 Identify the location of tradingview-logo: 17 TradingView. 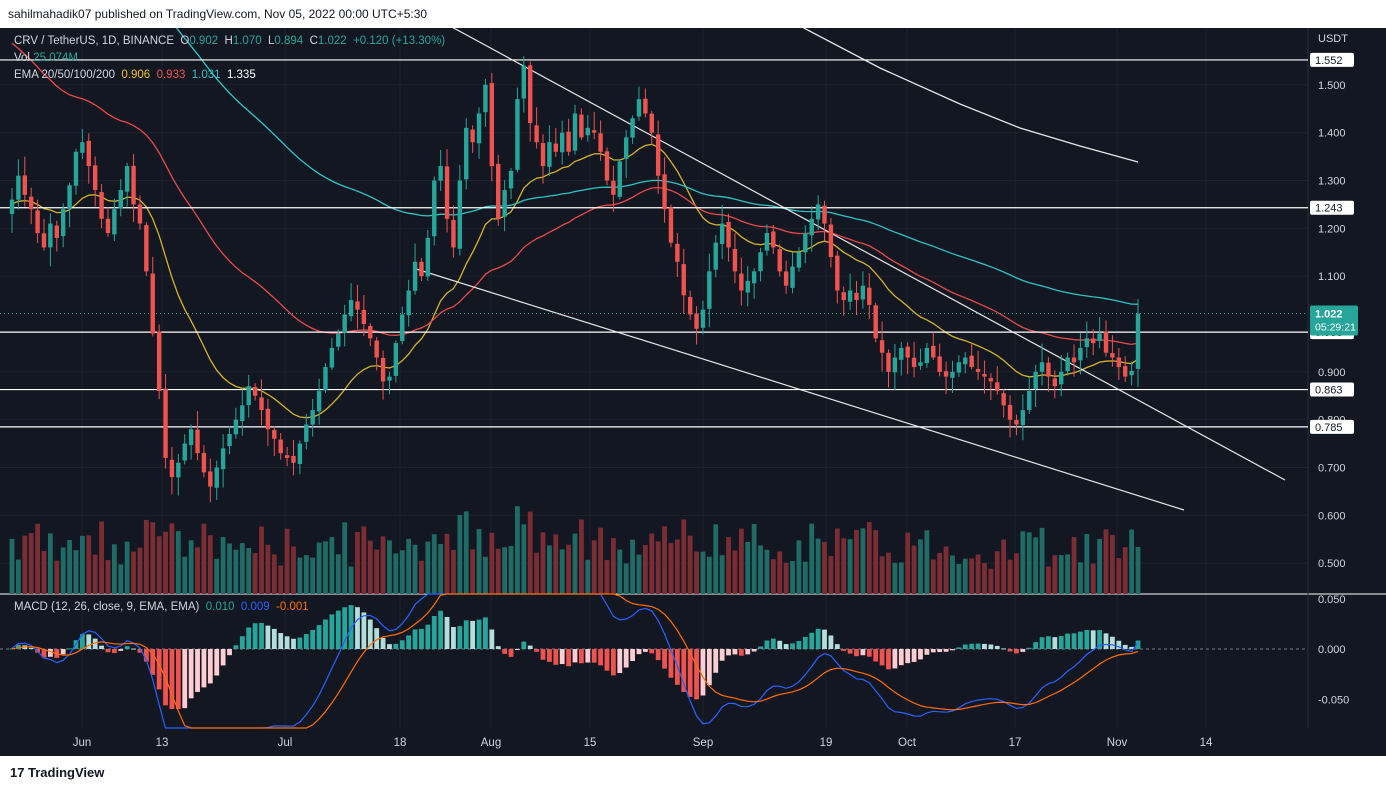
(57, 772).